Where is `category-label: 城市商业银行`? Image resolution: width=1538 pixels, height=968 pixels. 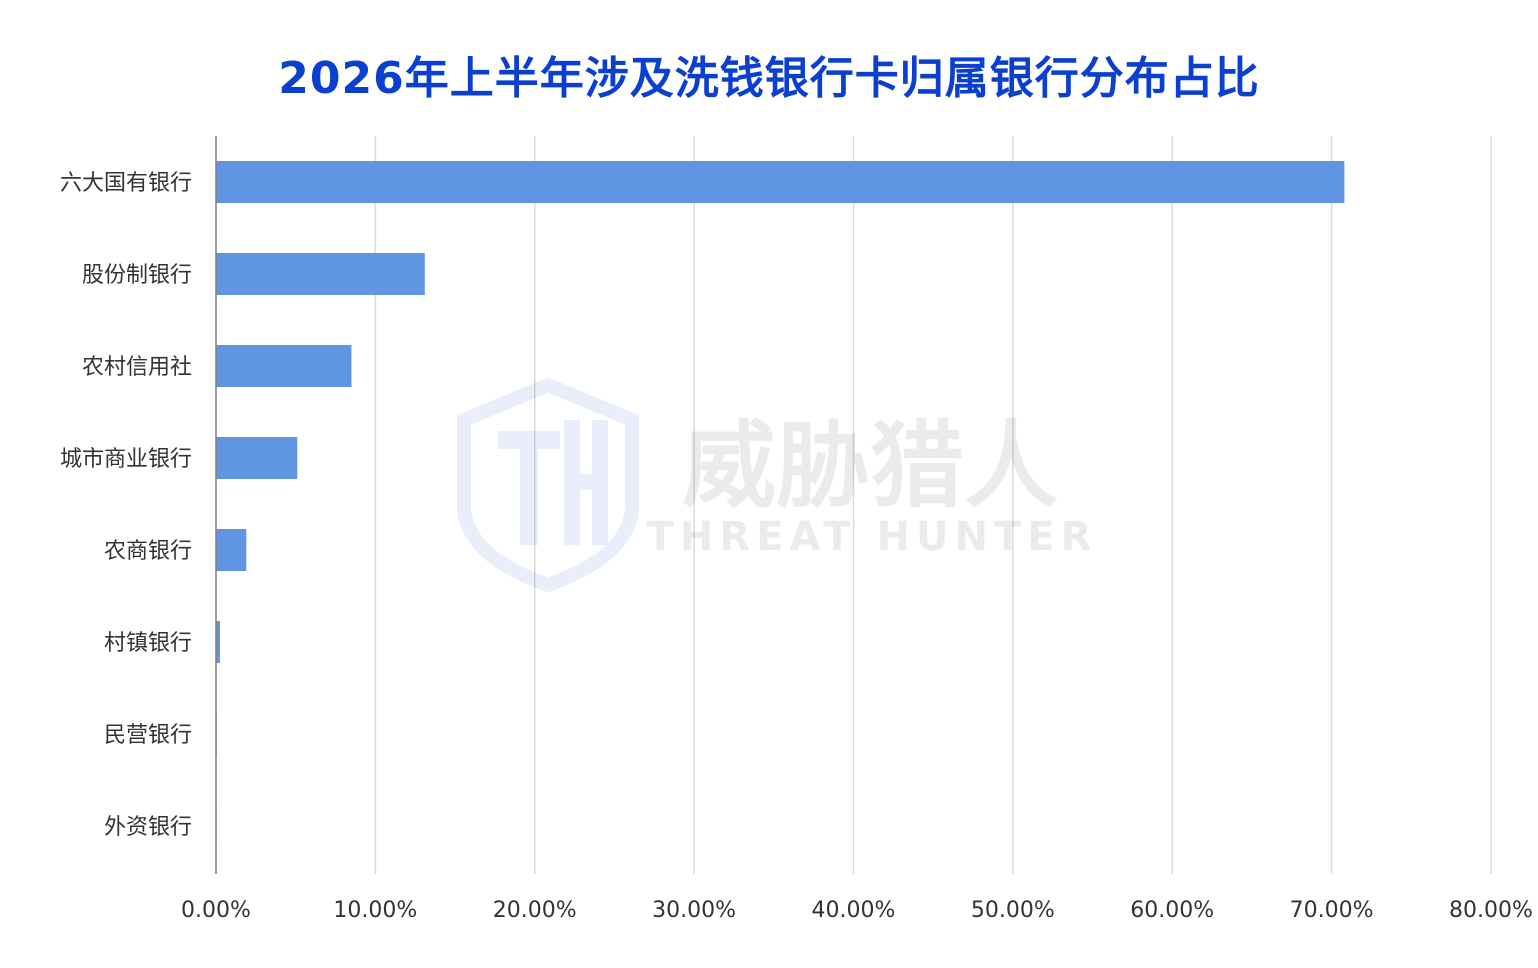 category-label: 城市商业银行 is located at coordinates (126, 459).